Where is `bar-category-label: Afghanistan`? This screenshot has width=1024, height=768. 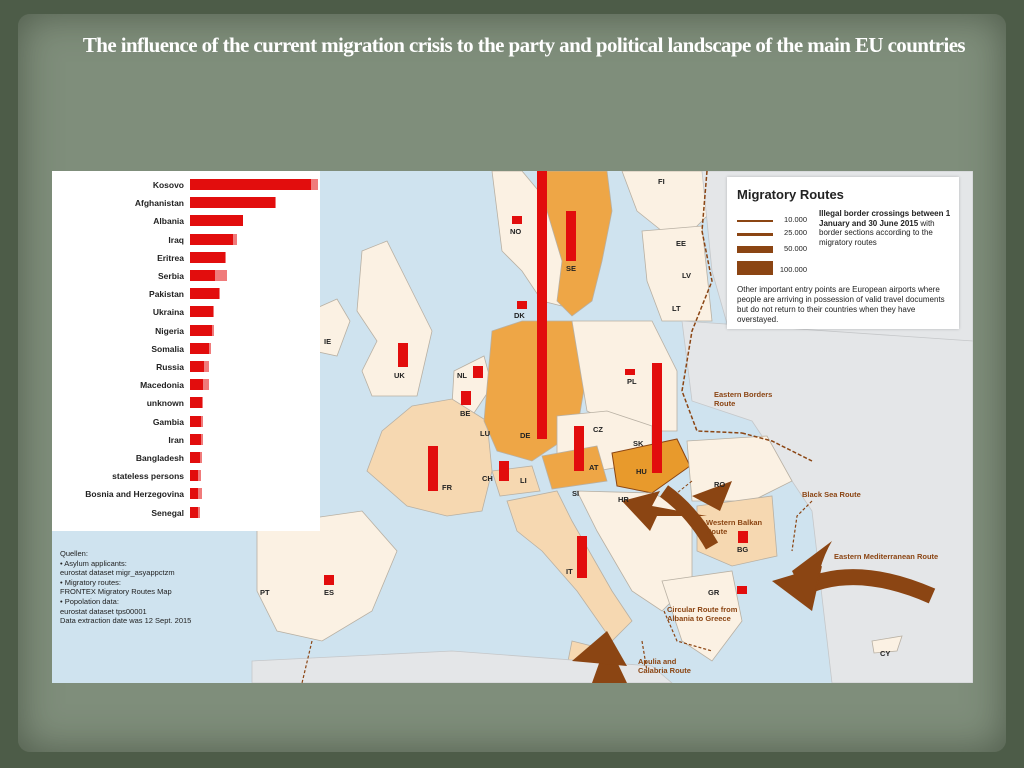 bar-category-label: Afghanistan is located at coordinates (159, 203).